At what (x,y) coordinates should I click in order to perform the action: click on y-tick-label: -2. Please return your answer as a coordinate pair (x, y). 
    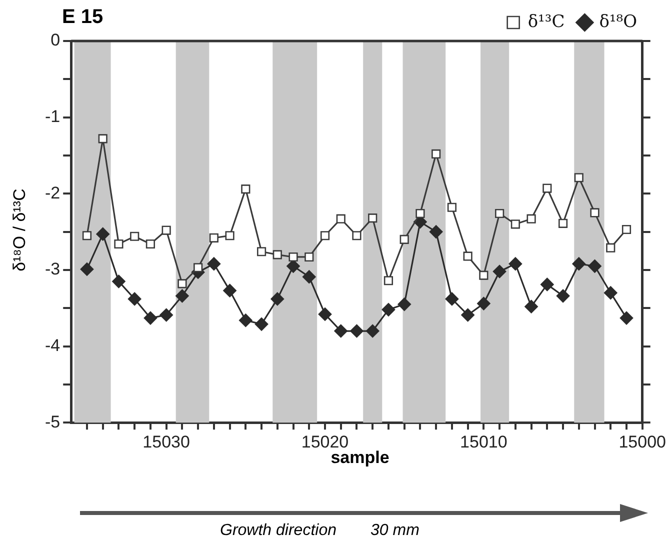
    Looking at the image, I should click on (52, 192).